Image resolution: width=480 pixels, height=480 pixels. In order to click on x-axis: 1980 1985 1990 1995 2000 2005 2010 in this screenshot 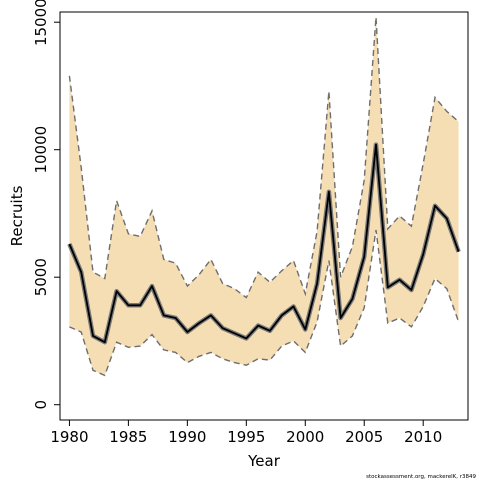, I will do `click(246, 433)`.